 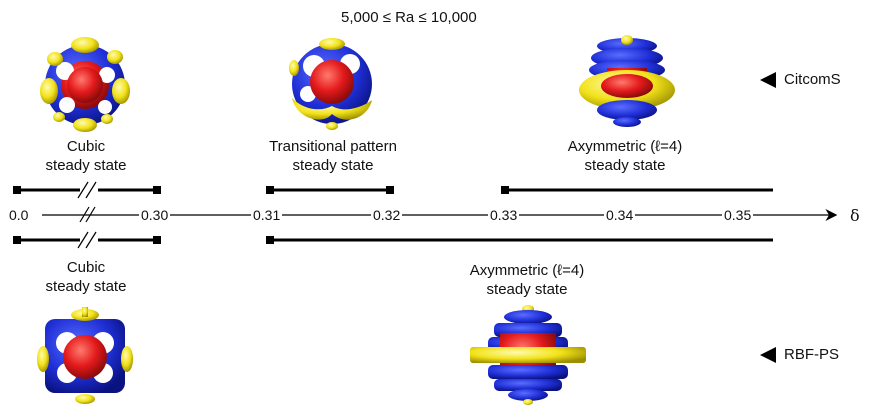 What do you see at coordinates (86, 277) in the screenshot?
I see `regime-label-cubic-bottom: Cubic steady state` at bounding box center [86, 277].